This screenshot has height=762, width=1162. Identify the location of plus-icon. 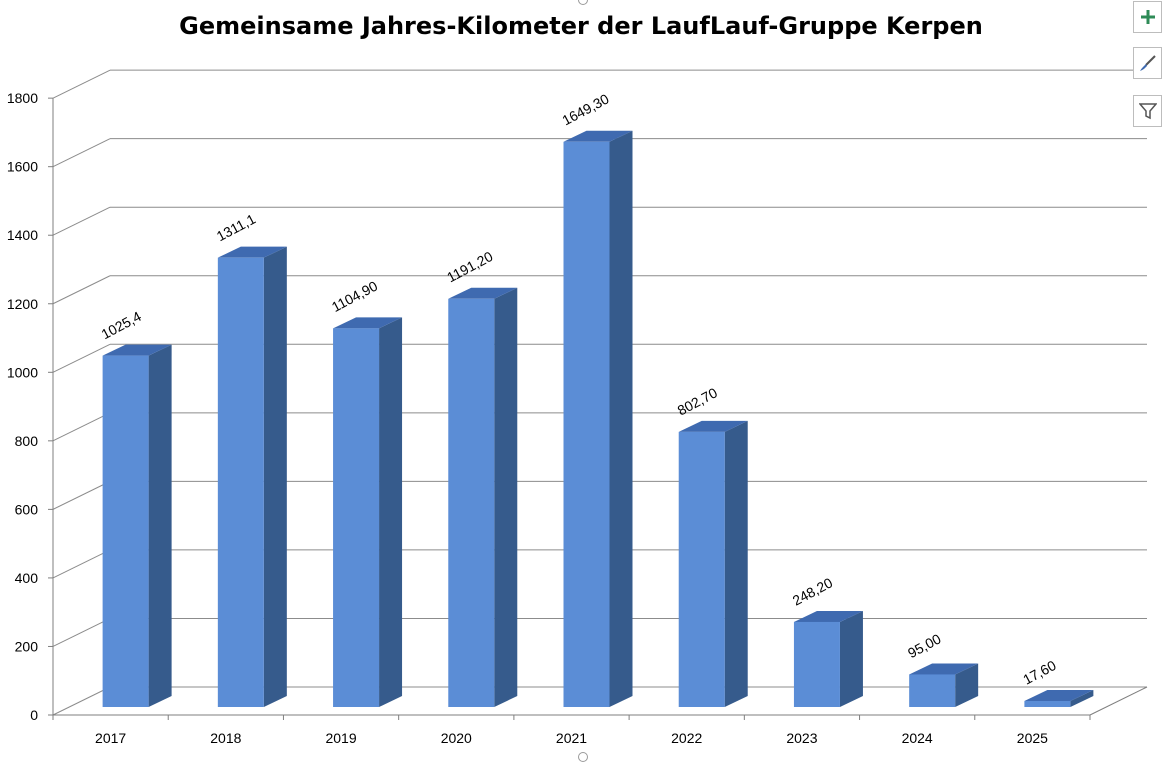
(1147, 17).